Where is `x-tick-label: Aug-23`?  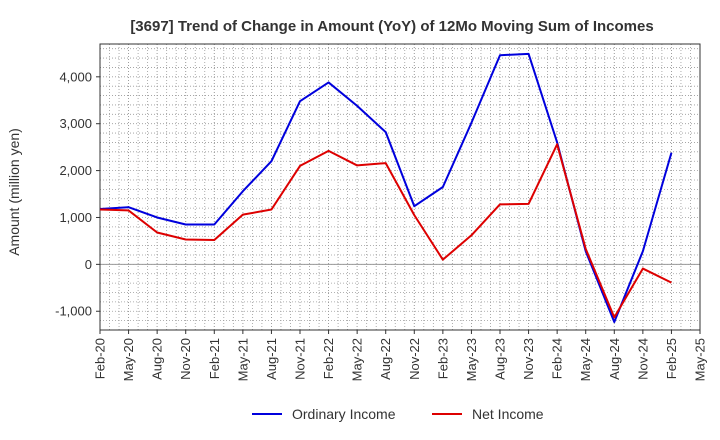
x-tick-label: Aug-23 is located at coordinates (500, 359).